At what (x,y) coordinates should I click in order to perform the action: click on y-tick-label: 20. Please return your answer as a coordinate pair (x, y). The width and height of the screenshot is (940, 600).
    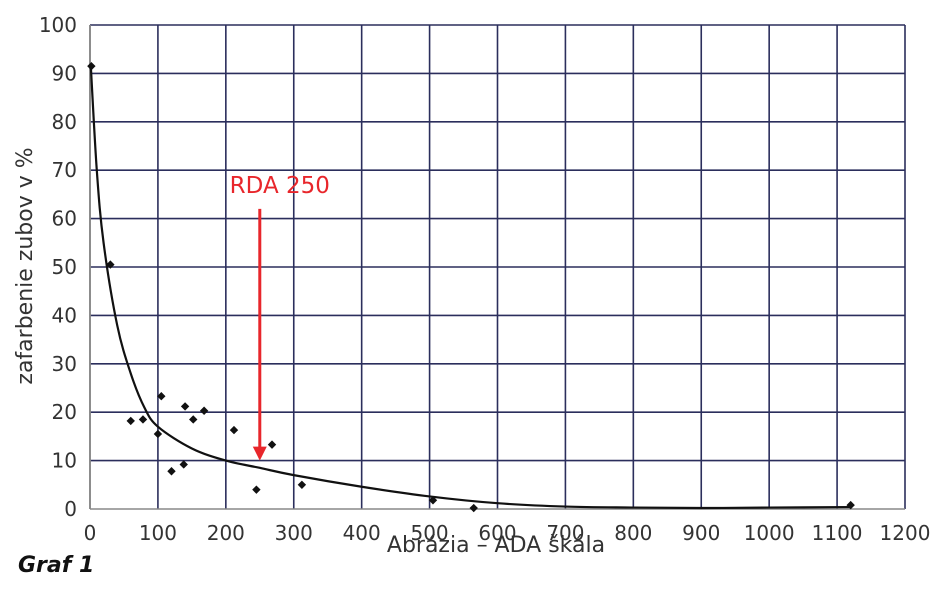
    Looking at the image, I should click on (64, 412).